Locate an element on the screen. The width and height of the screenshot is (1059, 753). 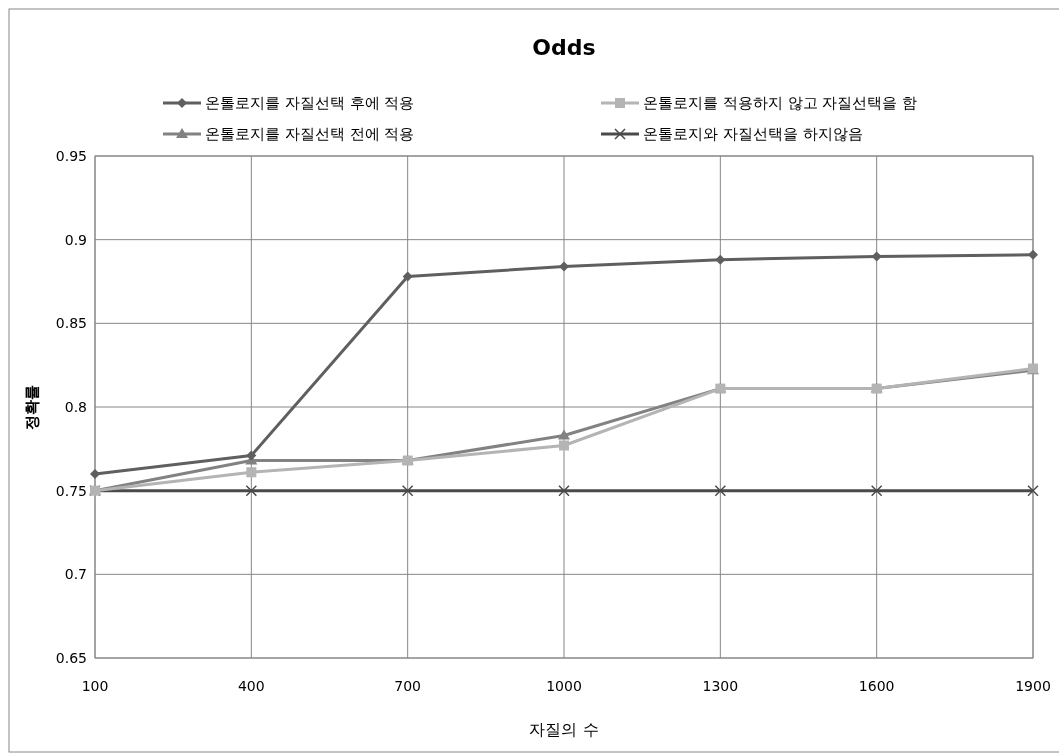
legend-label: 온톨로지를 자질선택 전에 적용 is located at coordinates (310, 134).